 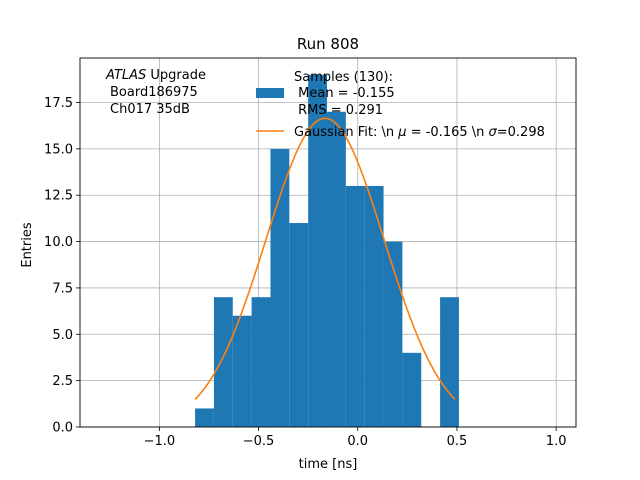 I want to click on upgrade-label: Upgrade, so click(x=176, y=75).